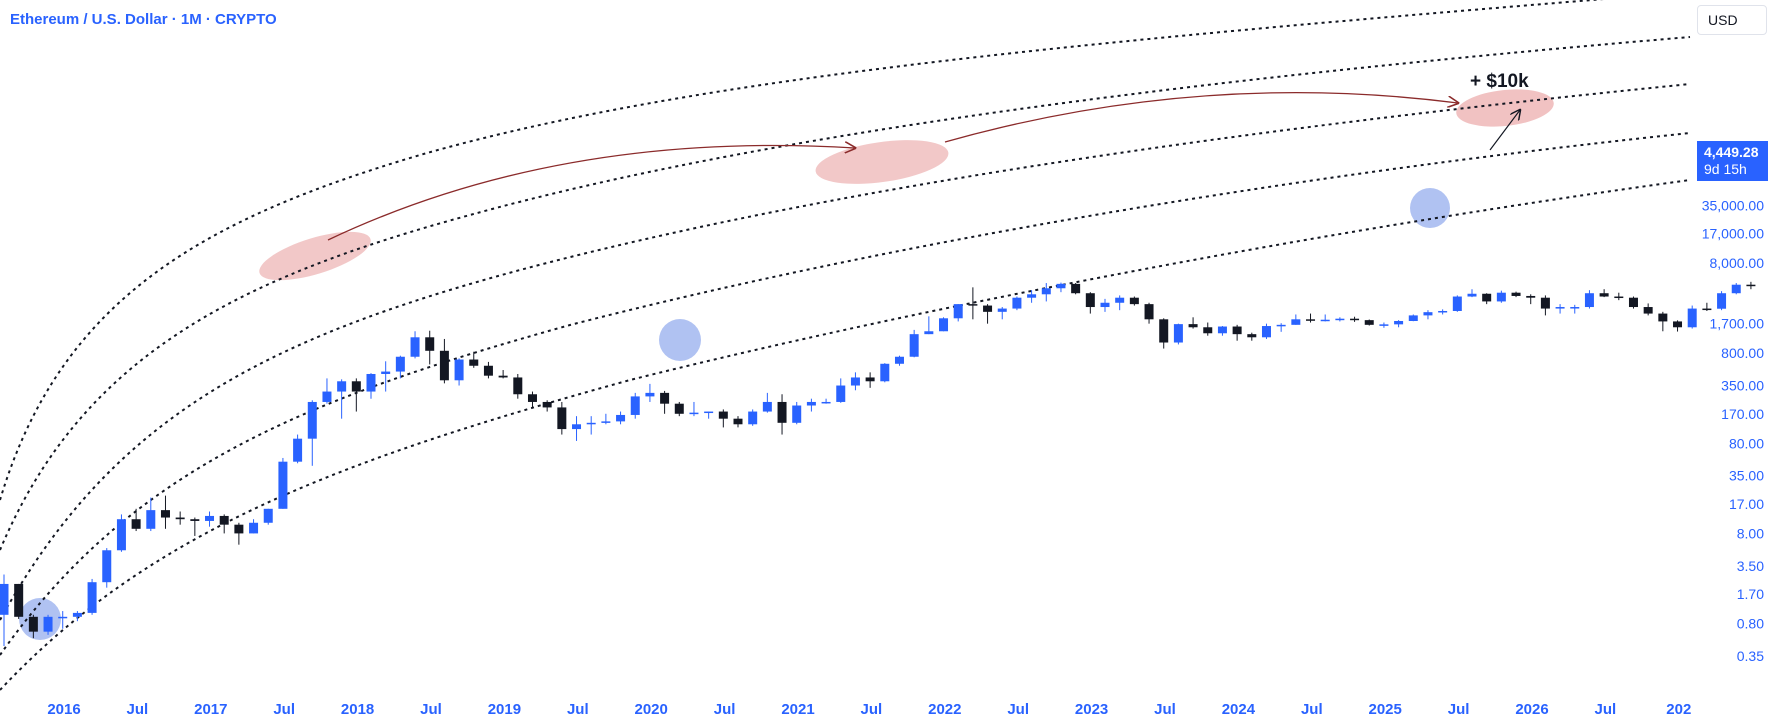  Describe the element at coordinates (680, 340) in the screenshot. I see `bottom-2020-highlight` at that location.